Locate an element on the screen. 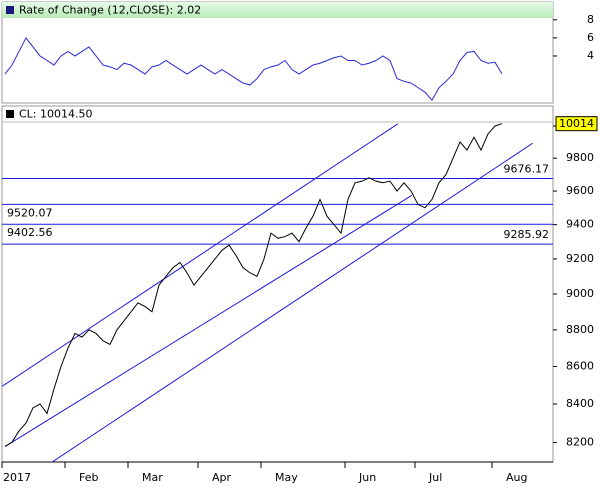 The image size is (600, 490). y-tick-label: 9000 is located at coordinates (580, 293).